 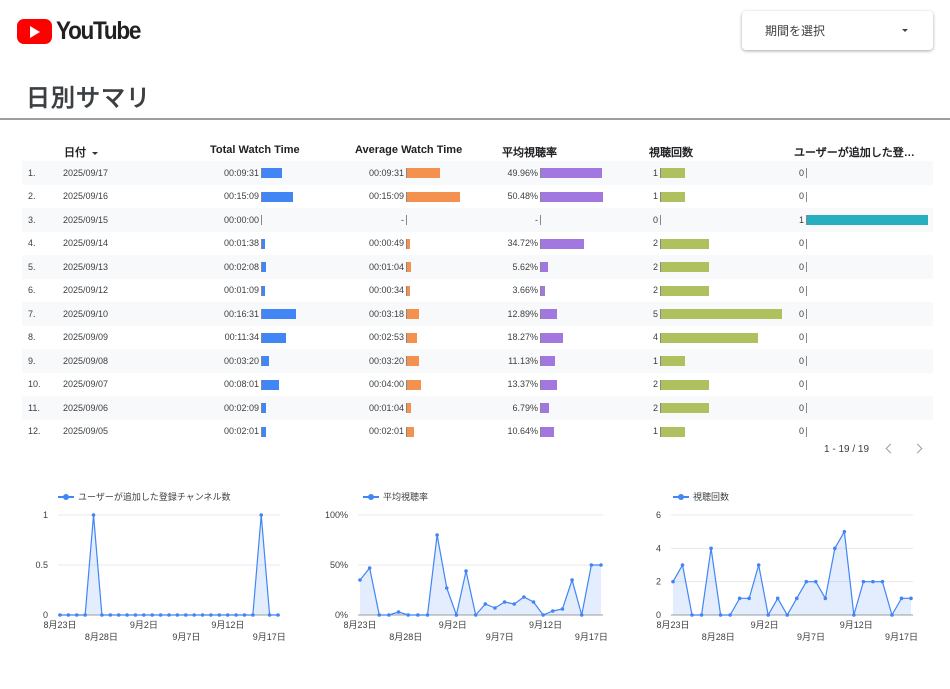 I want to click on column-header-average-watch-time: Average Watch Time, so click(x=409, y=150).